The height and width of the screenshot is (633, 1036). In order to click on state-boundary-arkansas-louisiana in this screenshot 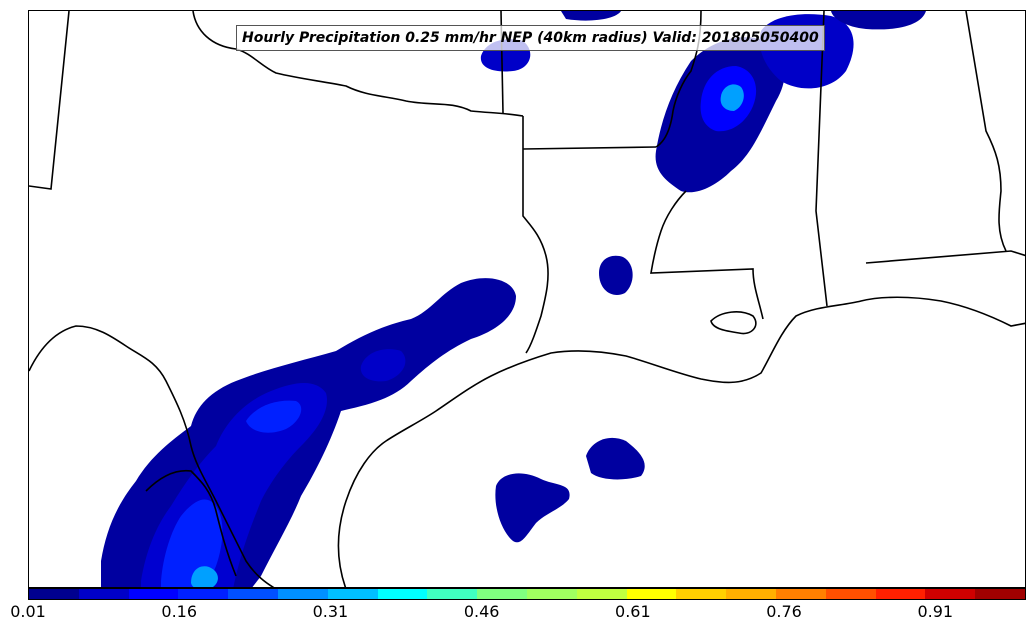, I will do `click(589, 148)`.